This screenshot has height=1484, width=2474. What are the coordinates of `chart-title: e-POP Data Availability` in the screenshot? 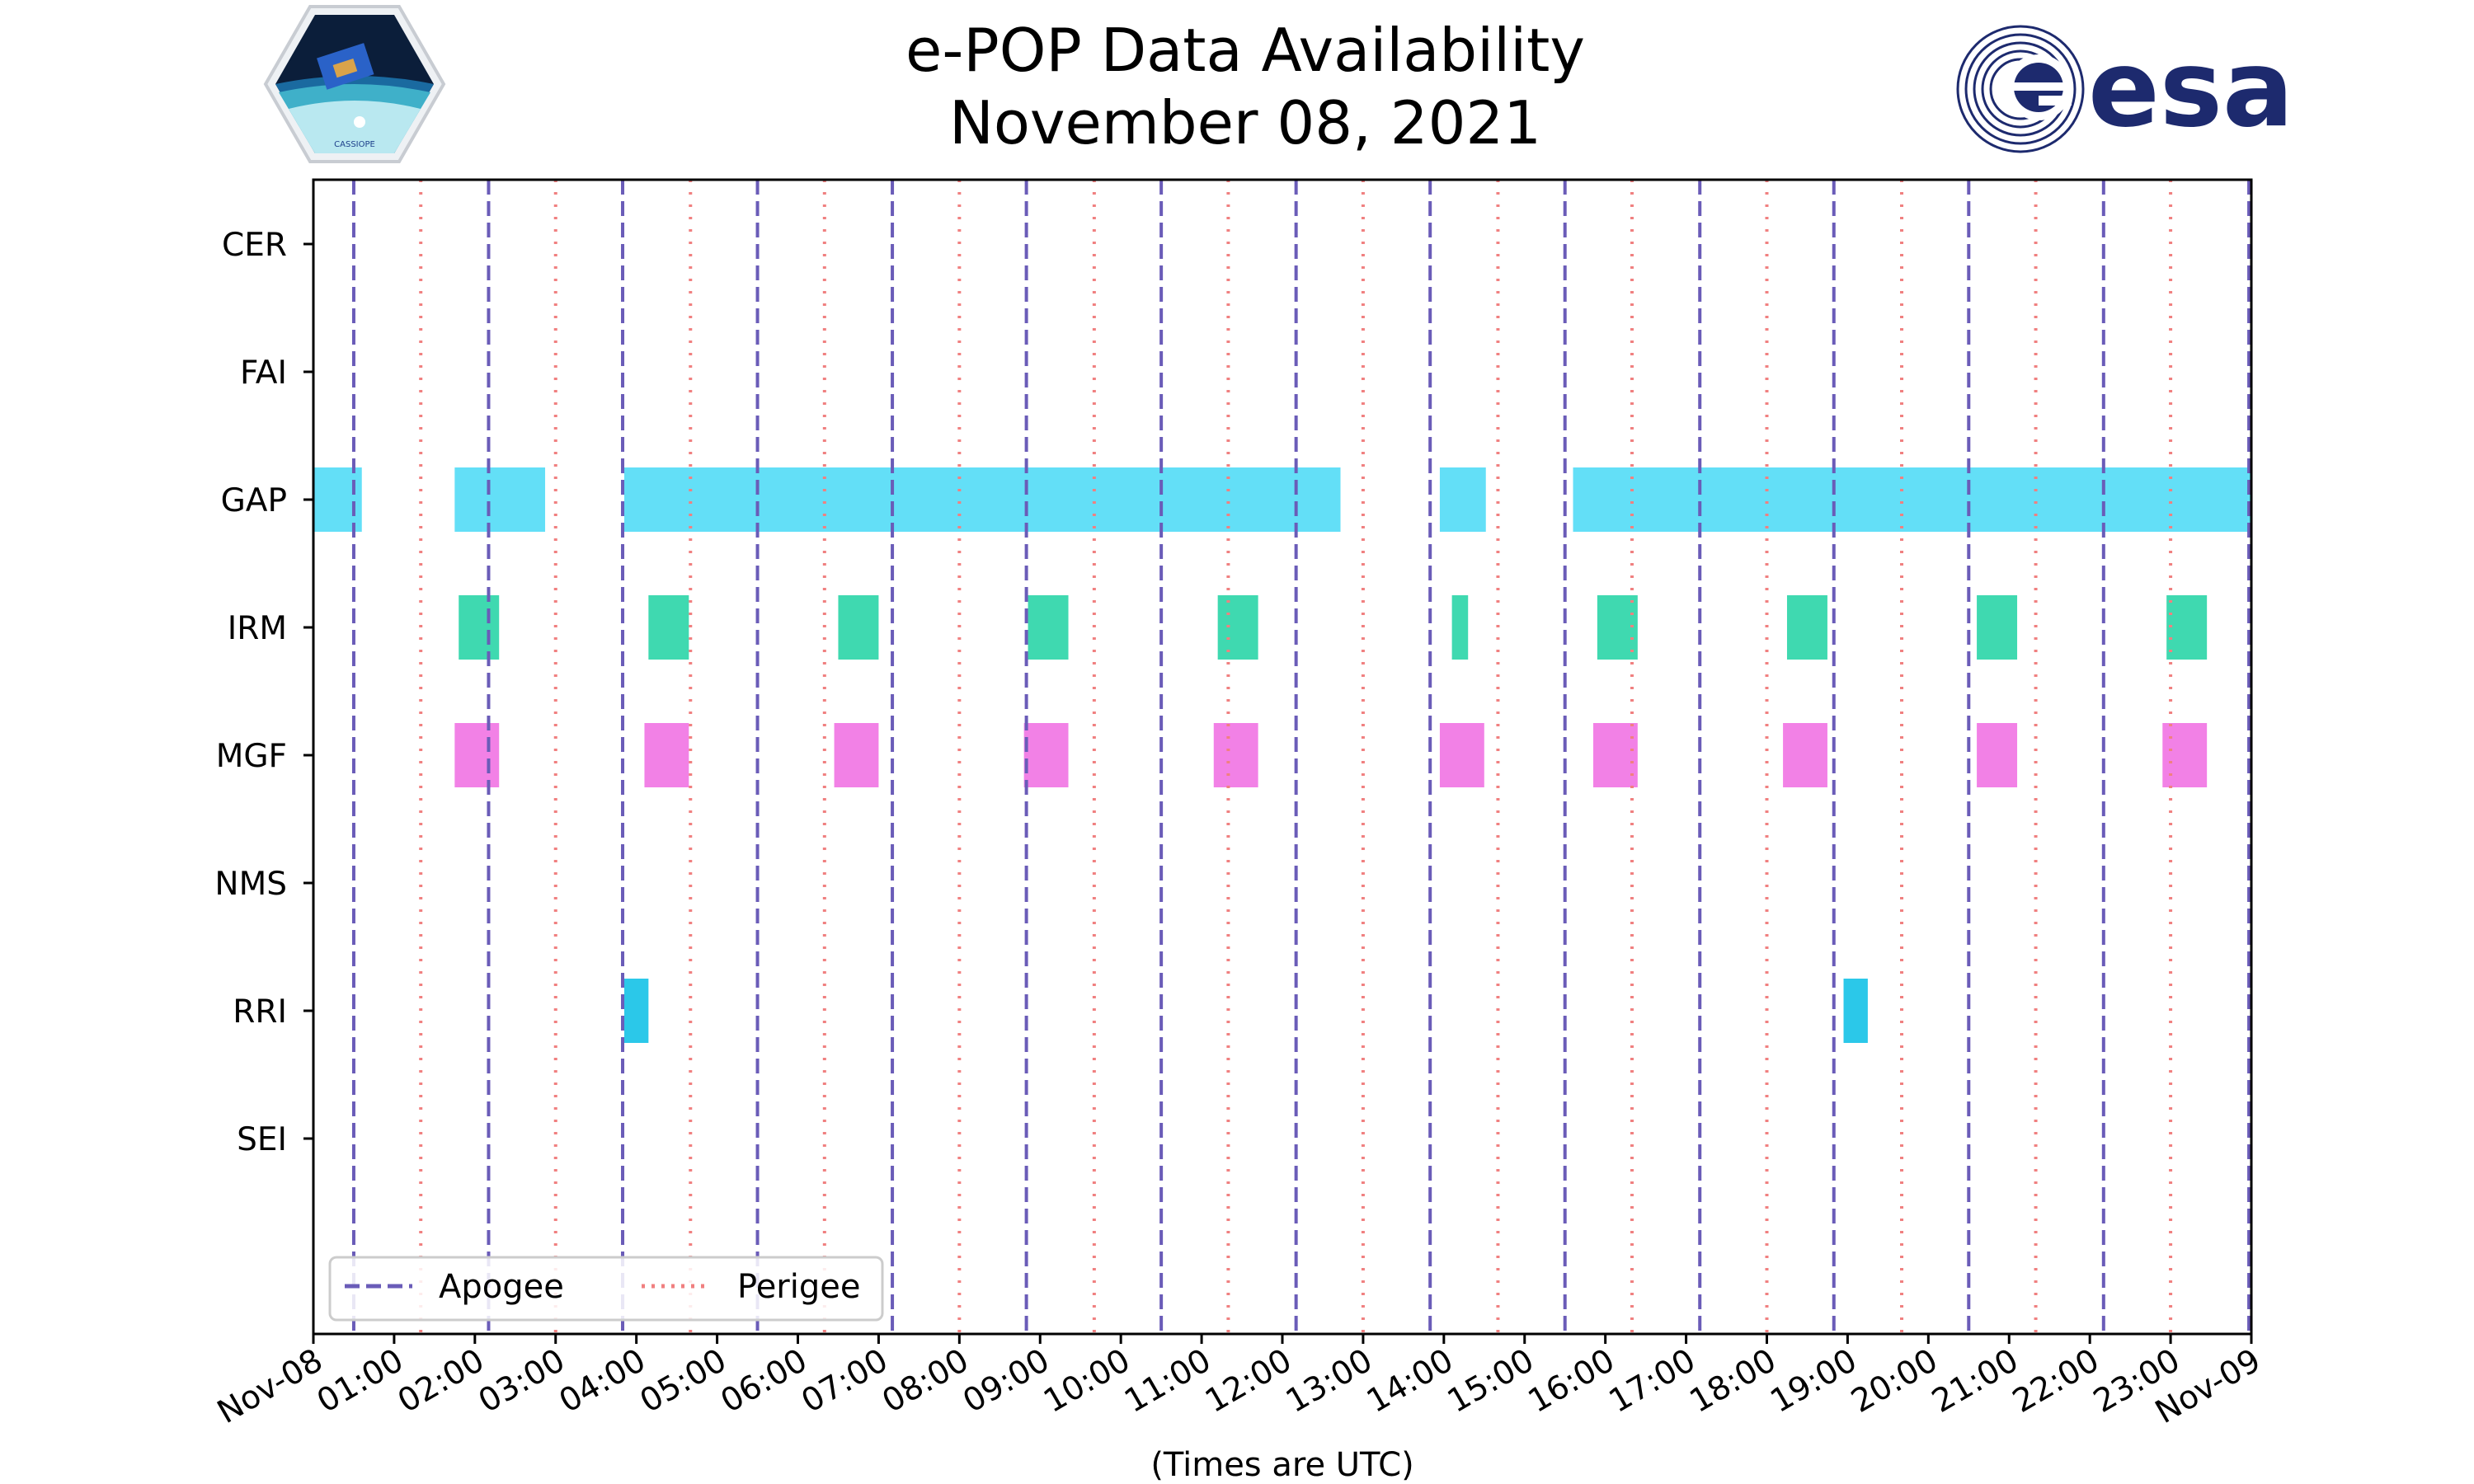 It's located at (1245, 50).